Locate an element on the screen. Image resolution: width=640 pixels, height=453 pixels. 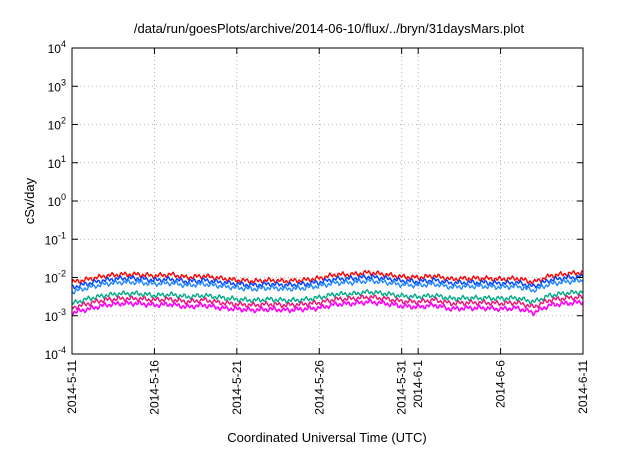
y-tick-label: 10⁻³ is located at coordinates (55, 315).